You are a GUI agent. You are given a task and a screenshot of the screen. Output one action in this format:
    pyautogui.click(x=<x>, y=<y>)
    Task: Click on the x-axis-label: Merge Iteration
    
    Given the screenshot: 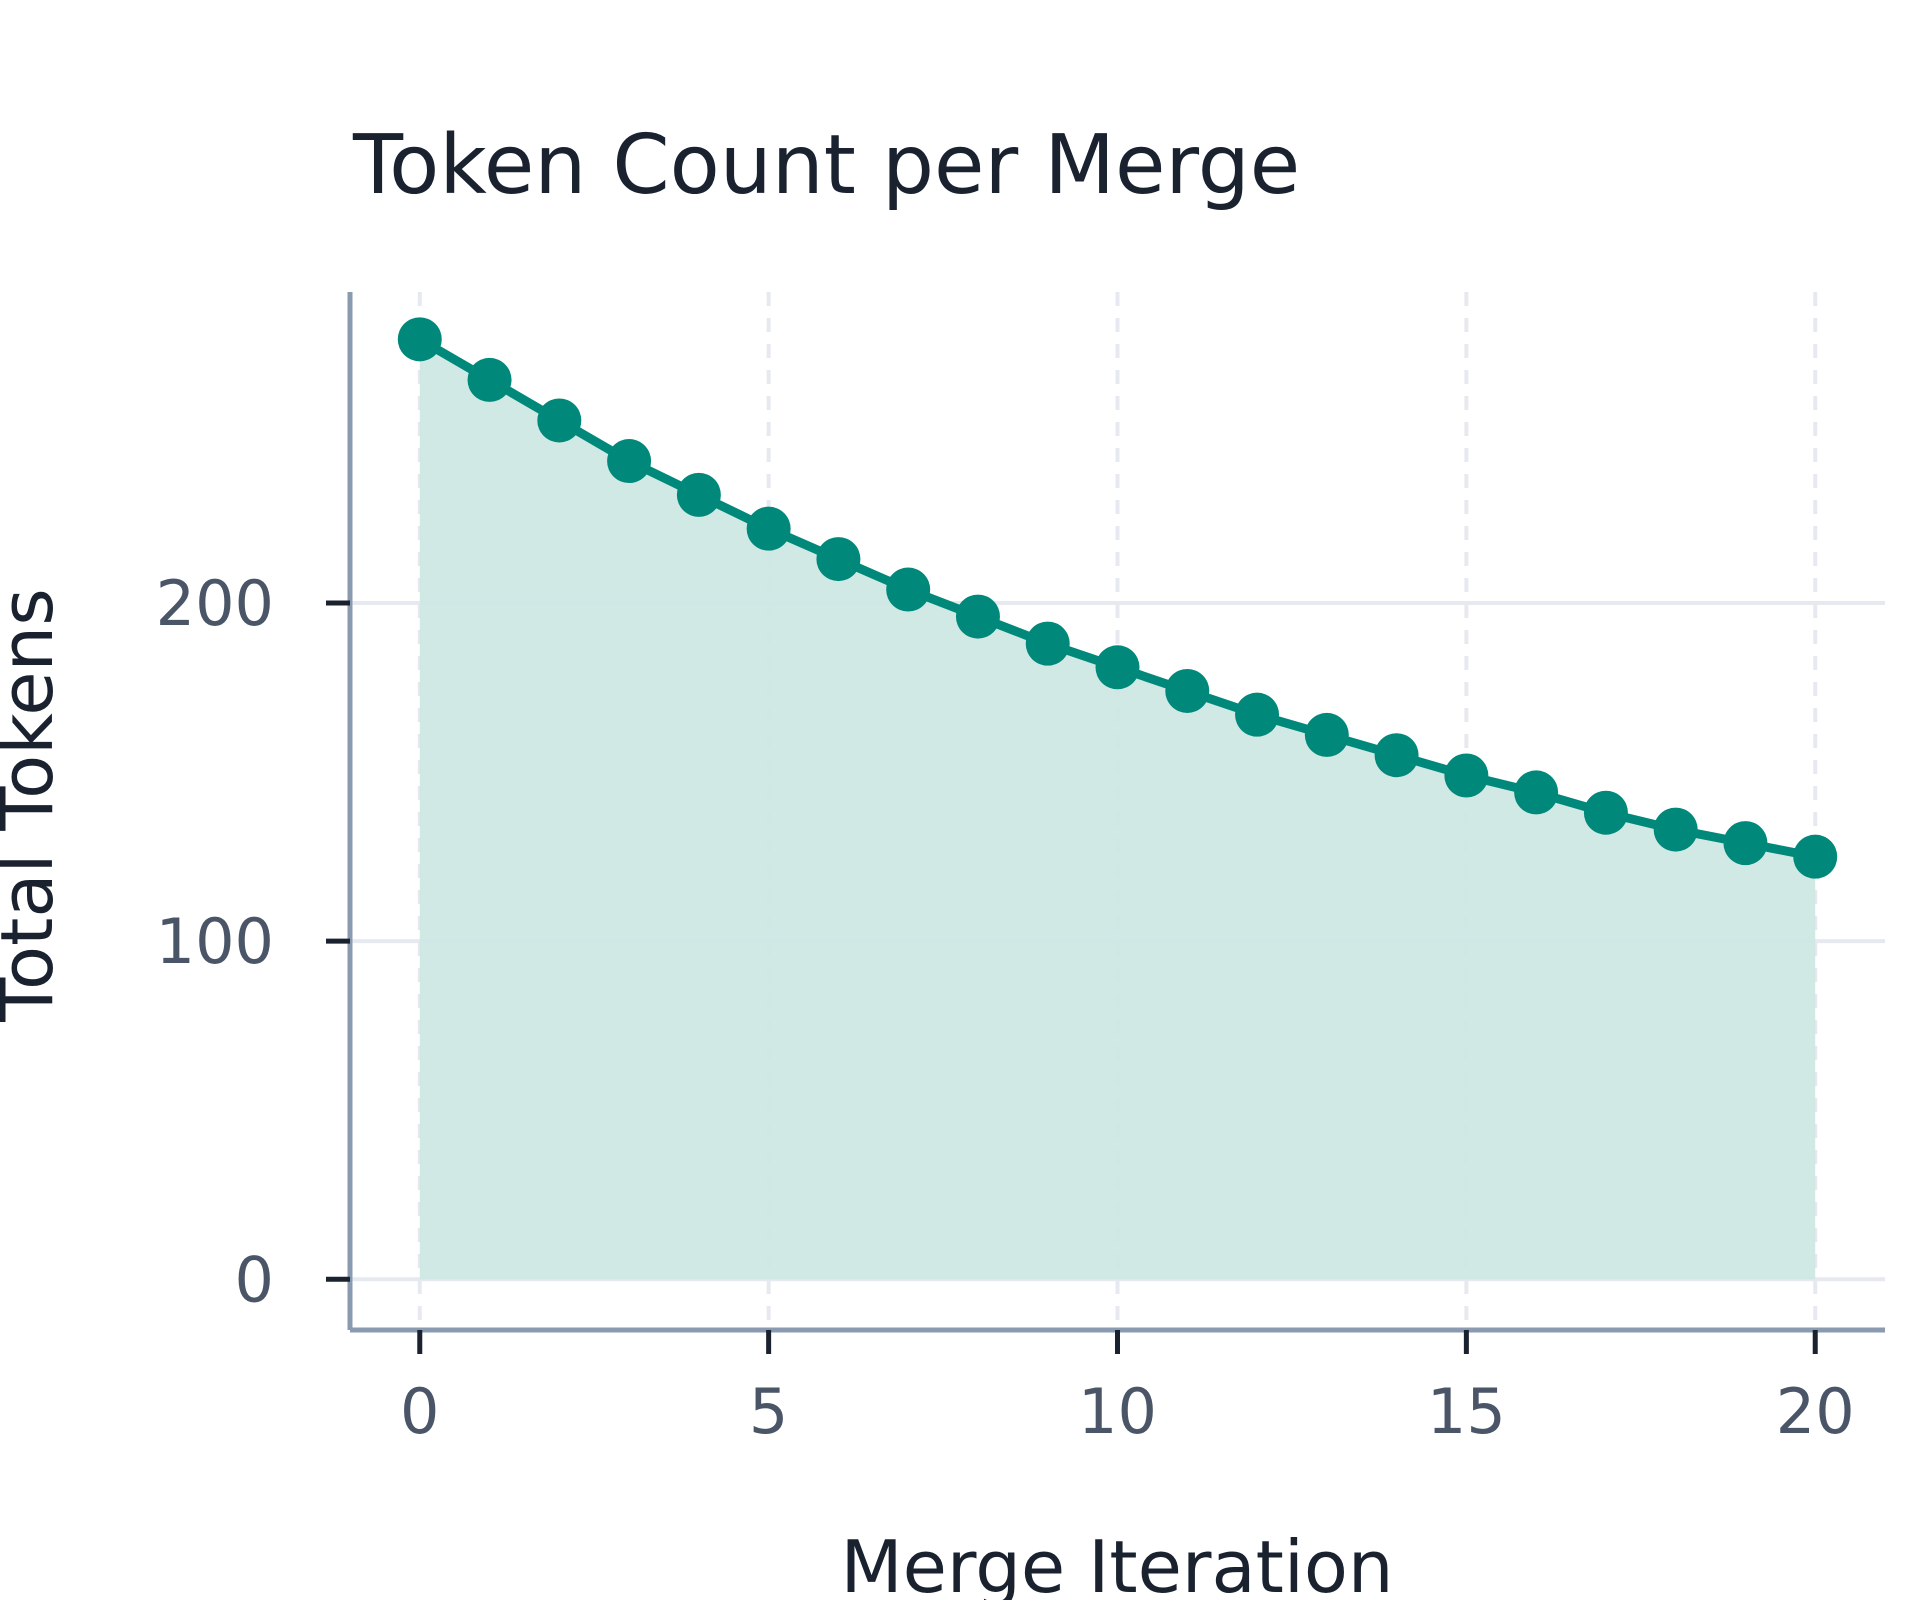 What is the action you would take?
    pyautogui.click(x=1116, y=1562)
    